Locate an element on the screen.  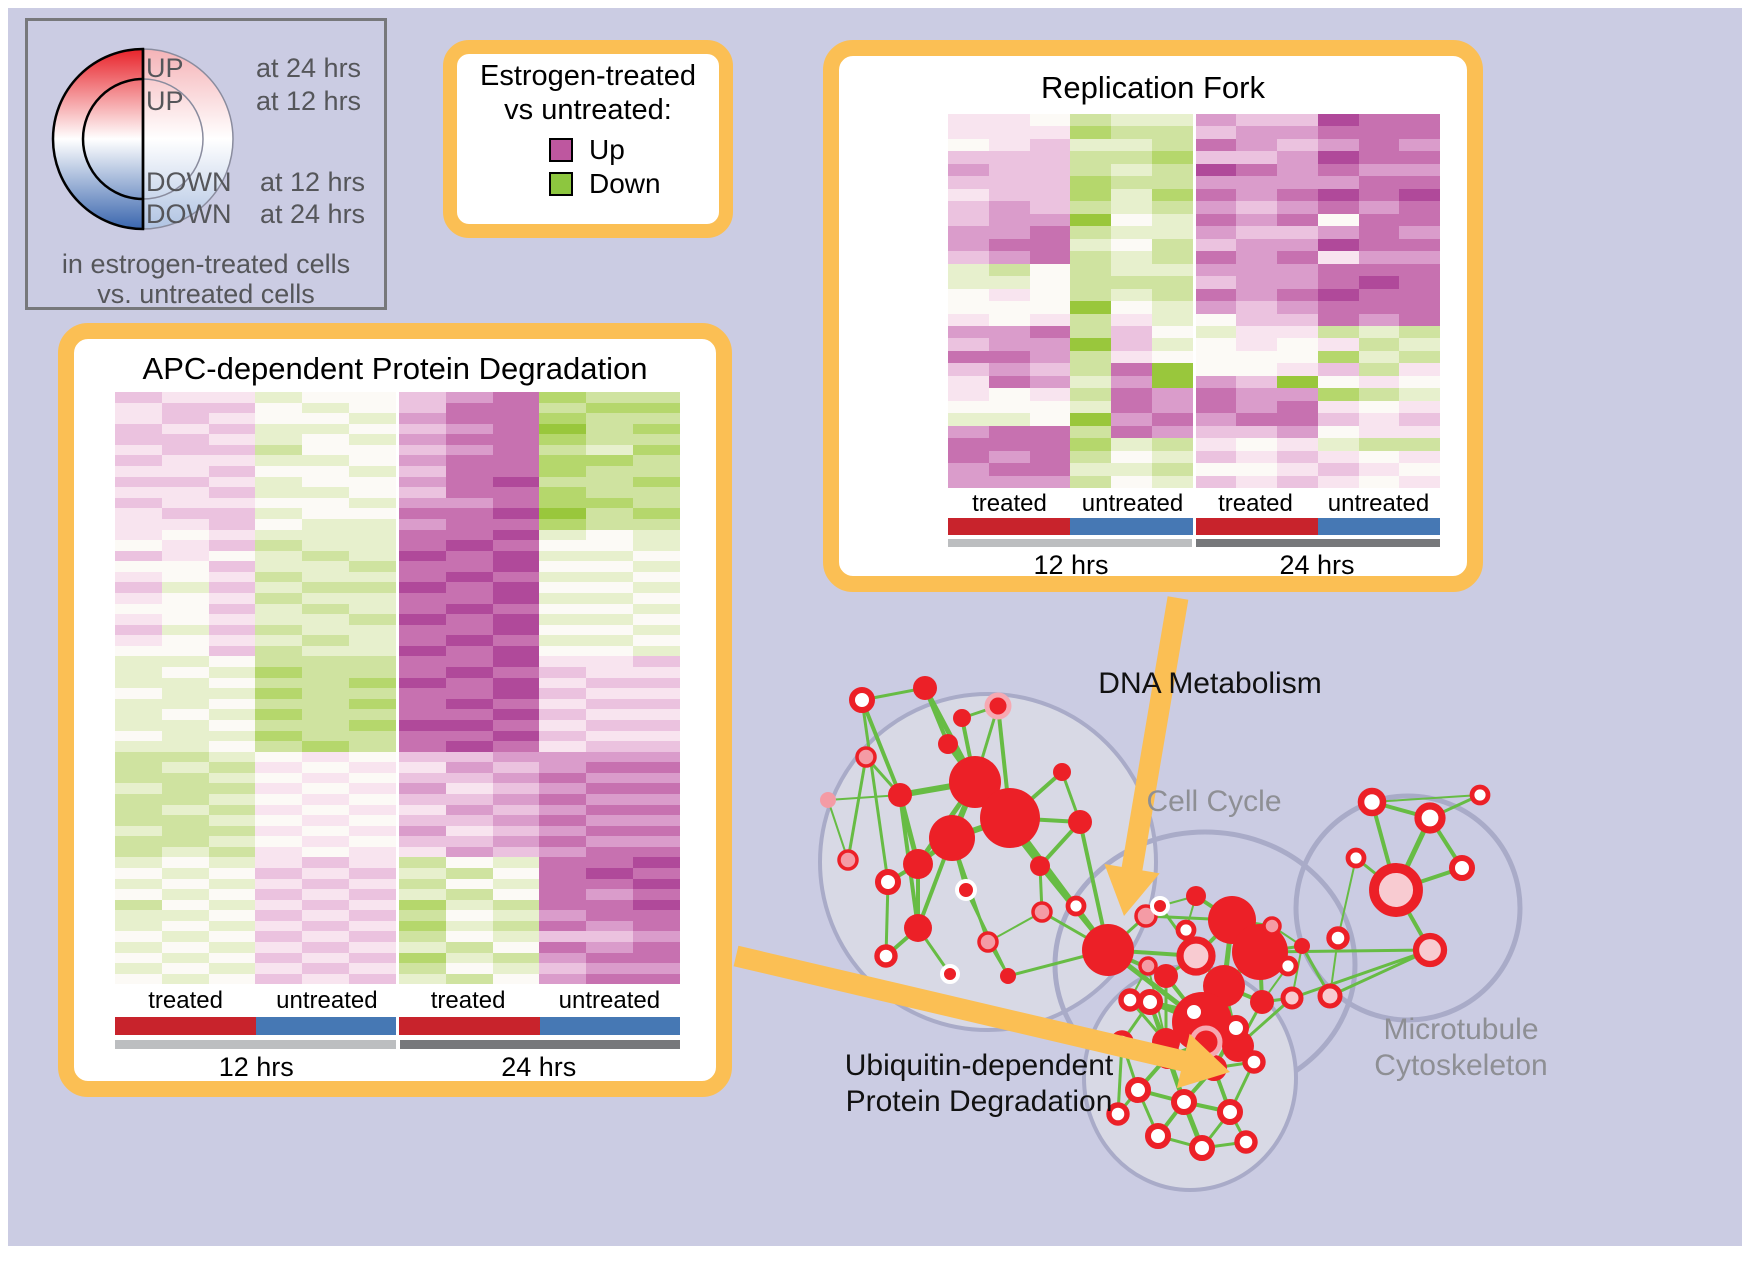
up-label: Up is located at coordinates (607, 149).